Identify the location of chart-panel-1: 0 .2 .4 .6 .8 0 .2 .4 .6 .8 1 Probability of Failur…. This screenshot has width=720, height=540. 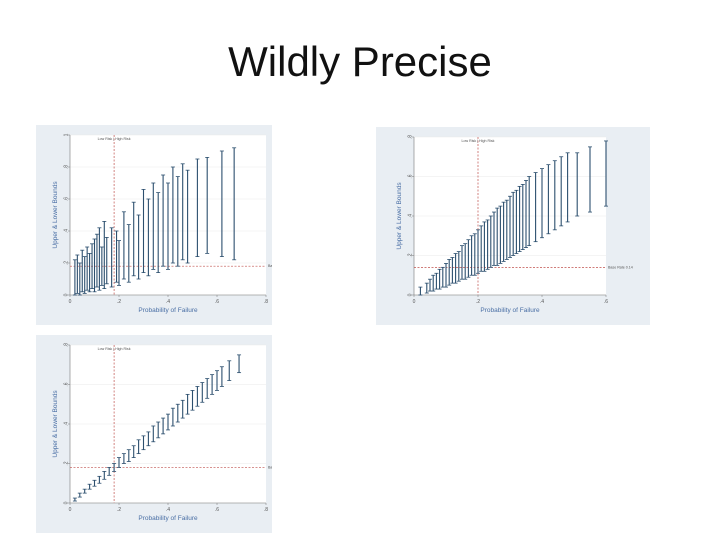
(154, 225).